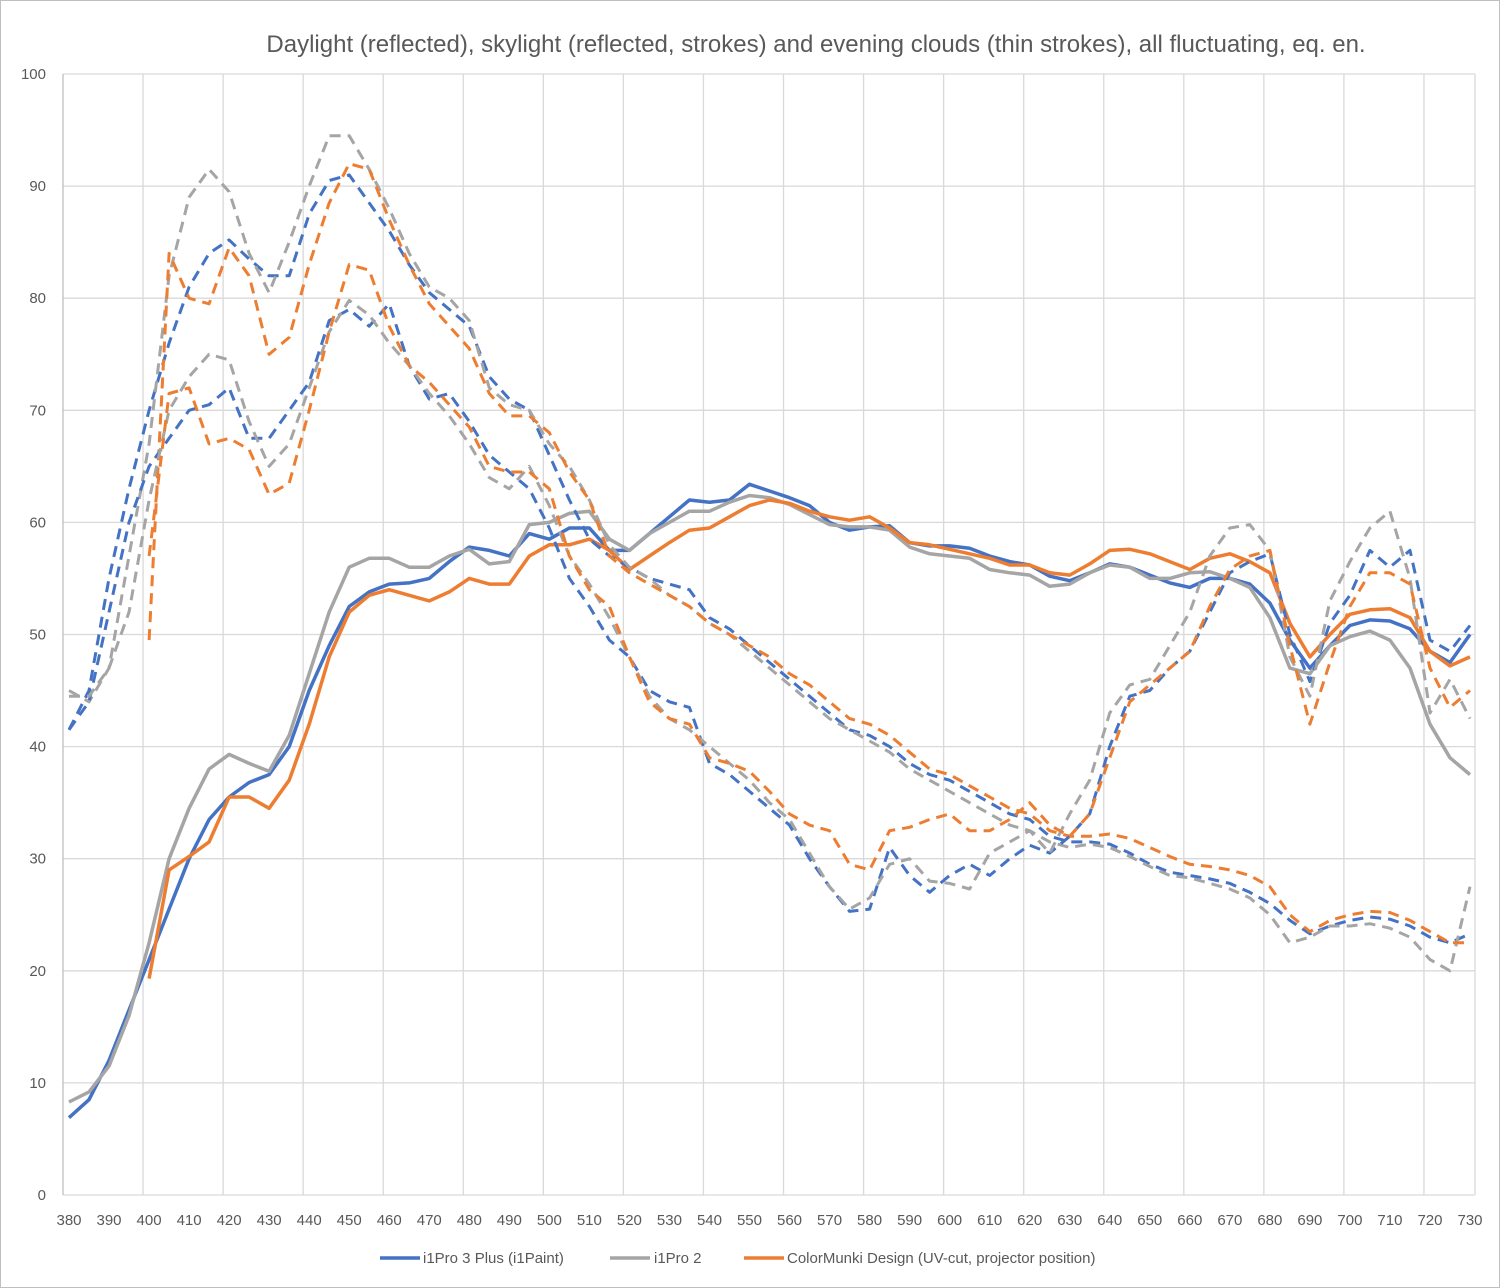 Image resolution: width=1500 pixels, height=1288 pixels. Describe the element at coordinates (309, 1220) in the screenshot. I see `x-tick-label: 440` at that location.